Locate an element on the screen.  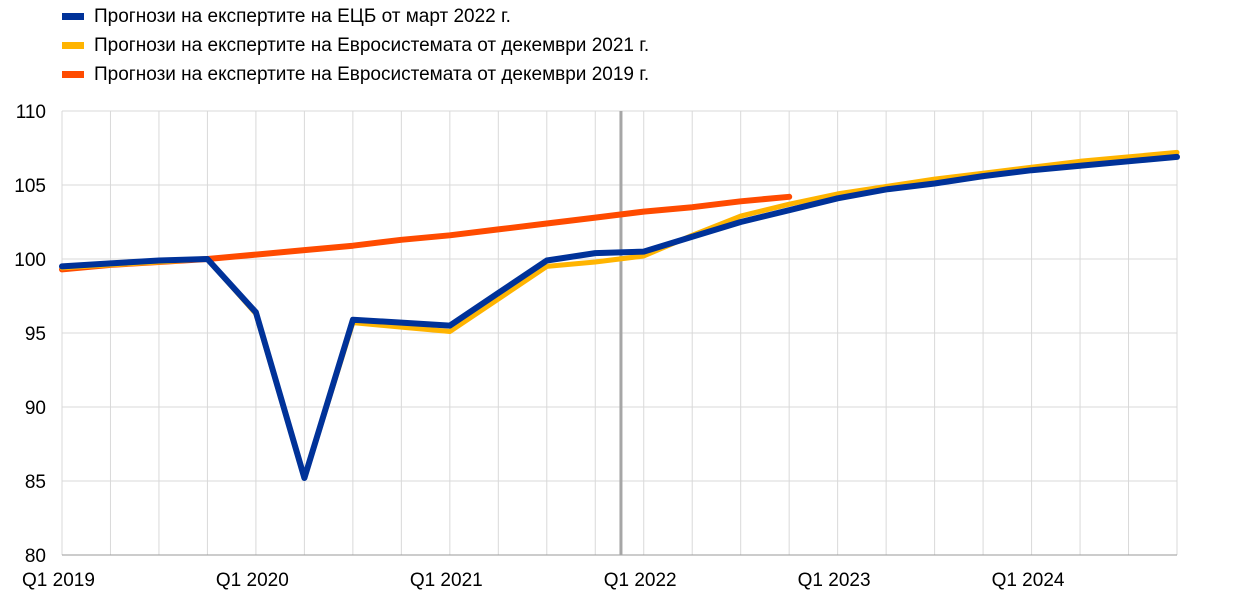
y-tick-label: 110 is located at coordinates (31, 112).